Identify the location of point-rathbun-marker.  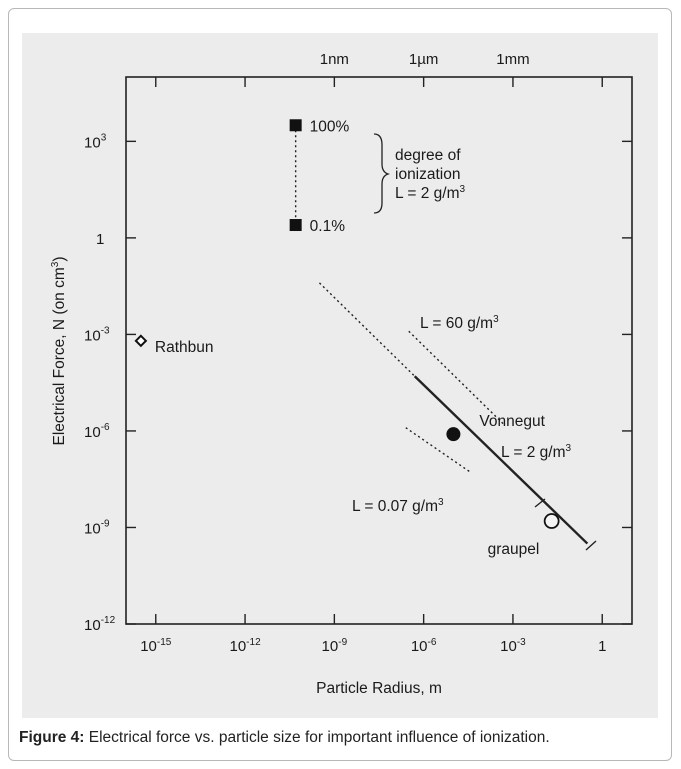
(141, 341).